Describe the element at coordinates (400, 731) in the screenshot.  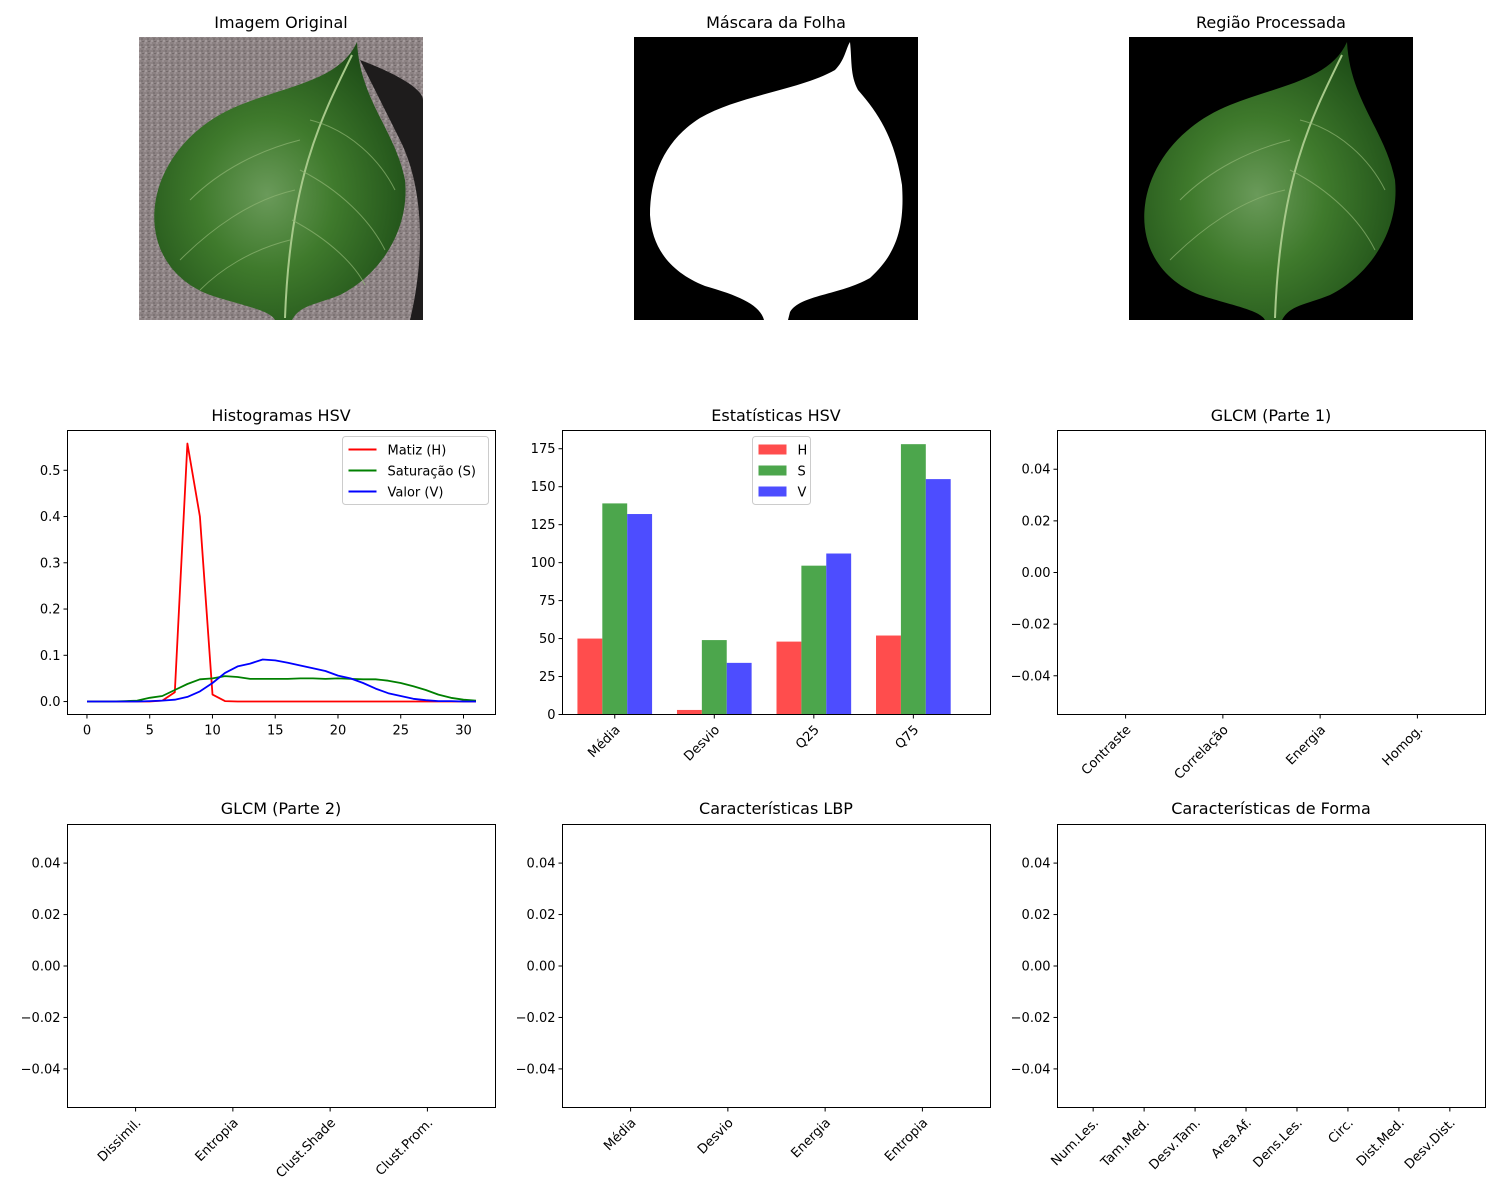
I see `x-tick-label: 25` at that location.